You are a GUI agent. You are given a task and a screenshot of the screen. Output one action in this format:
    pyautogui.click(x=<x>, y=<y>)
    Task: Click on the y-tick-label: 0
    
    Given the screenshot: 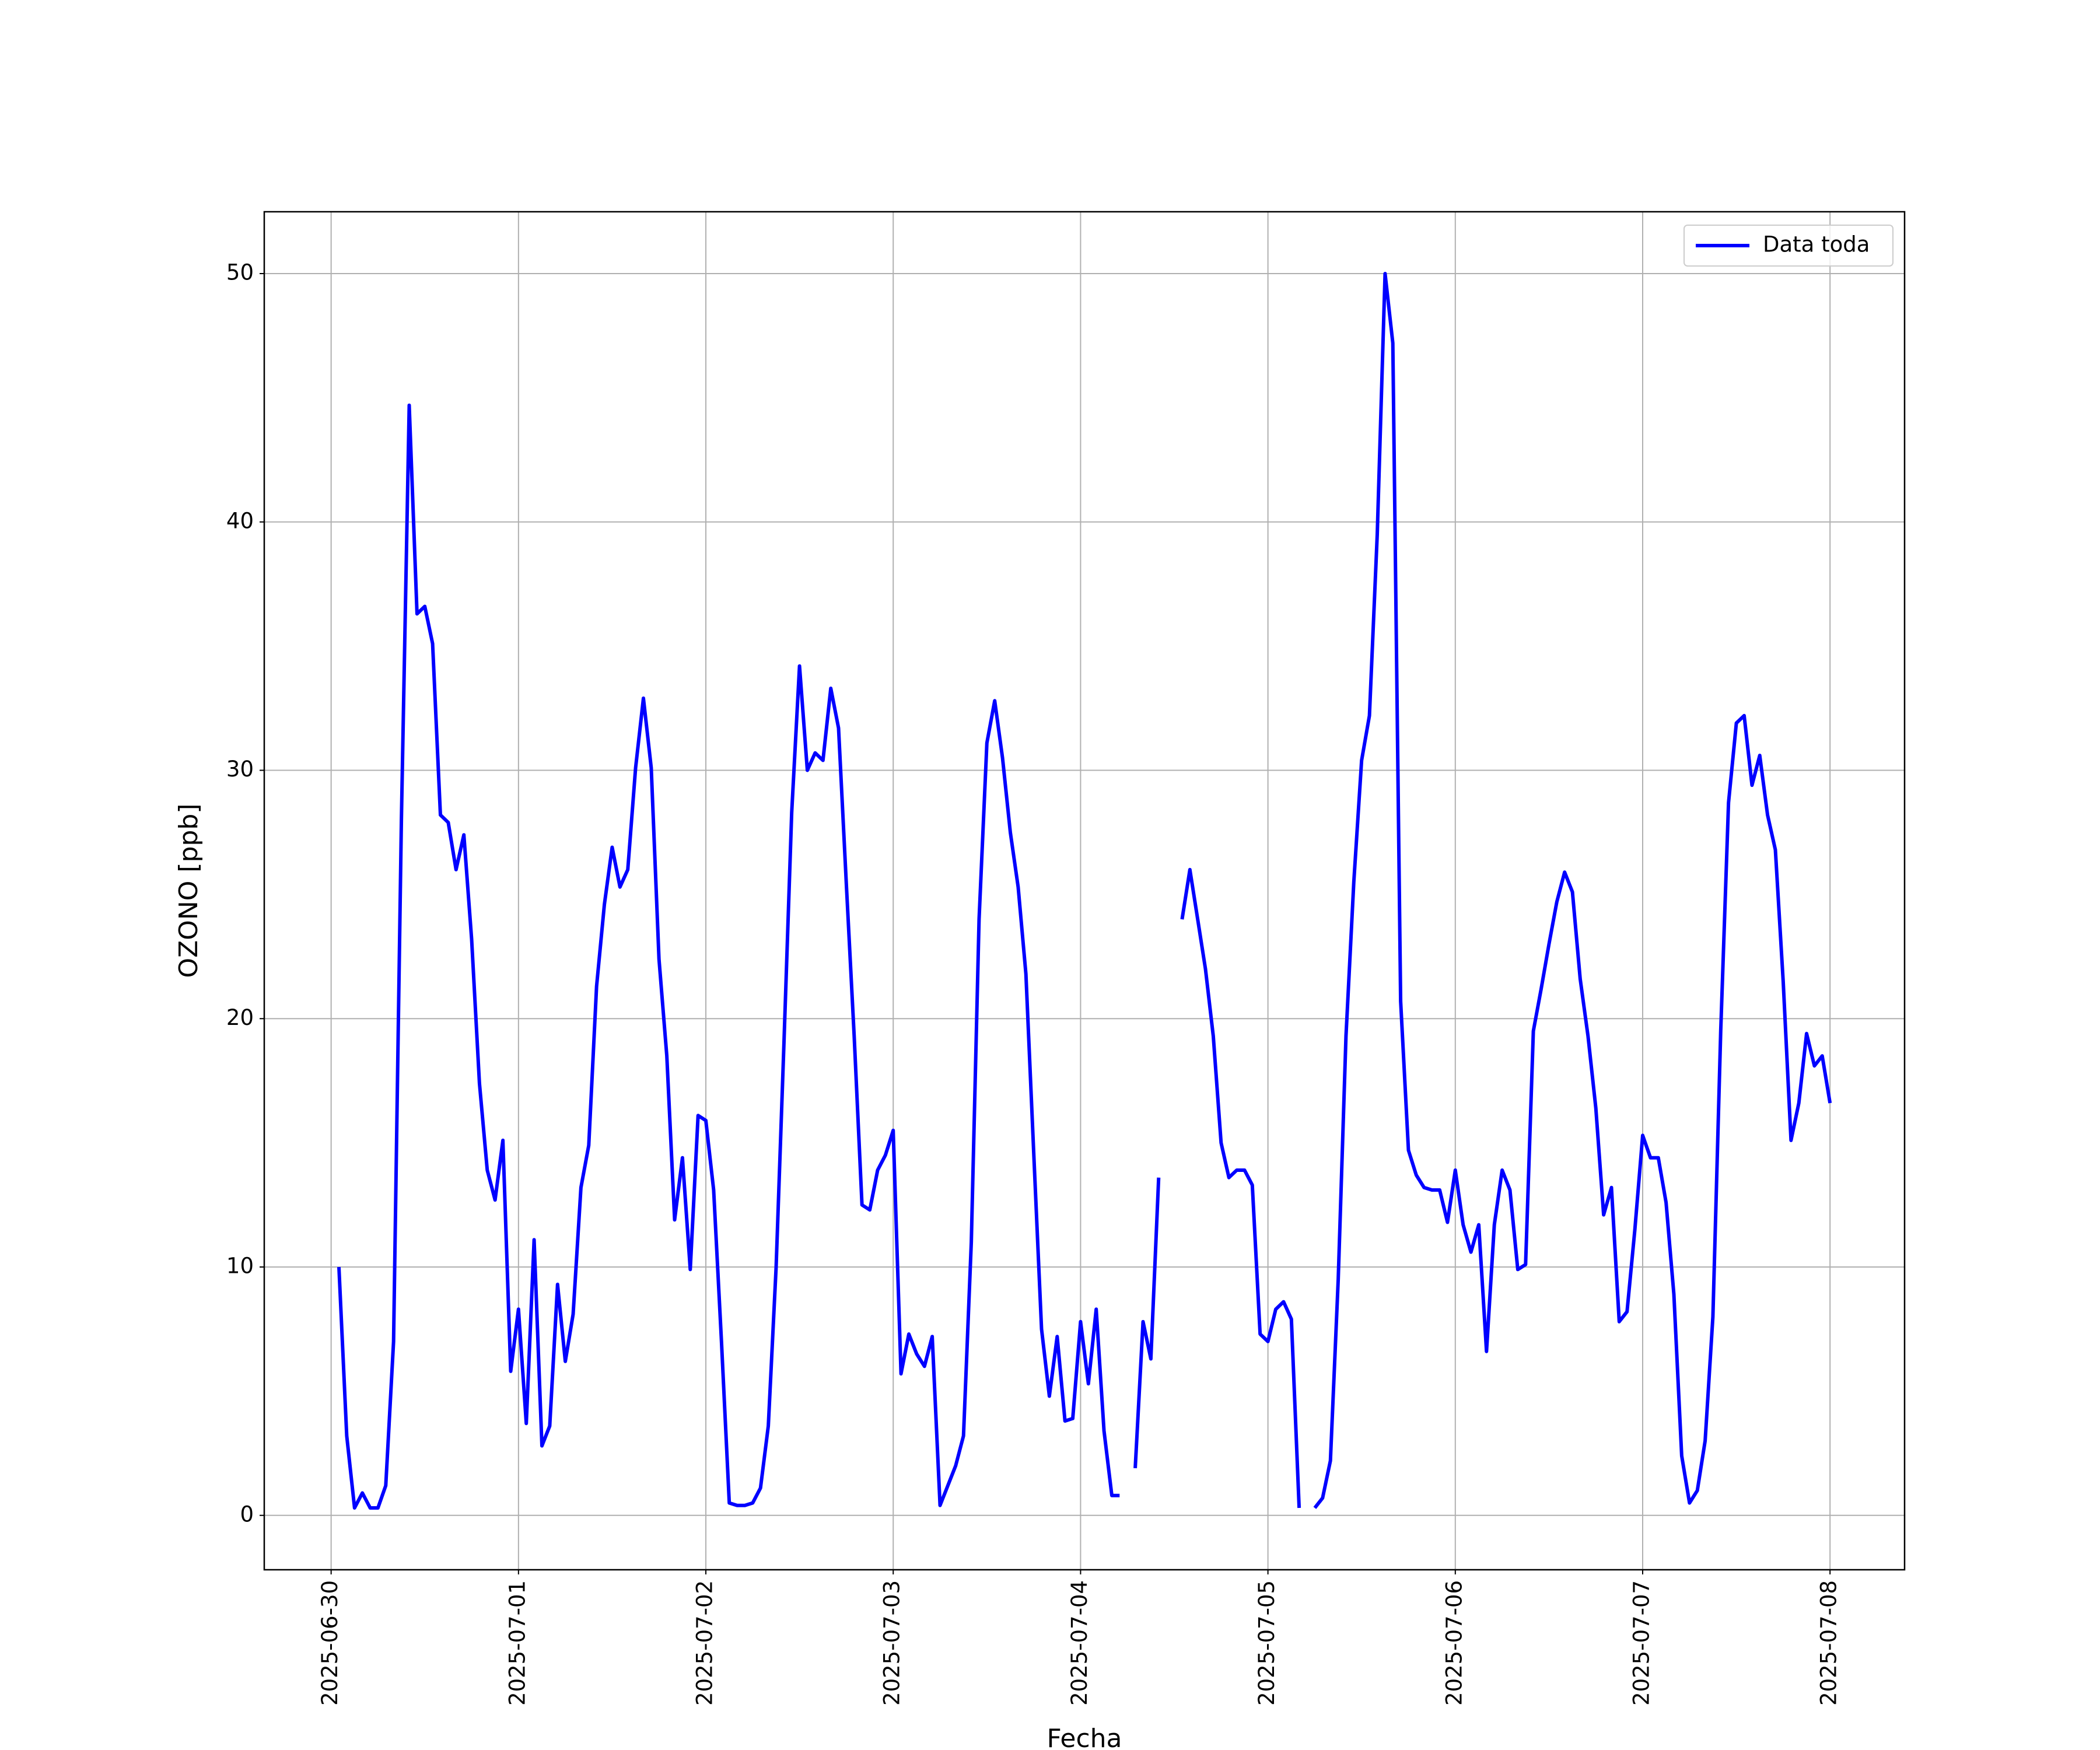 What is the action you would take?
    pyautogui.click(x=247, y=1514)
    